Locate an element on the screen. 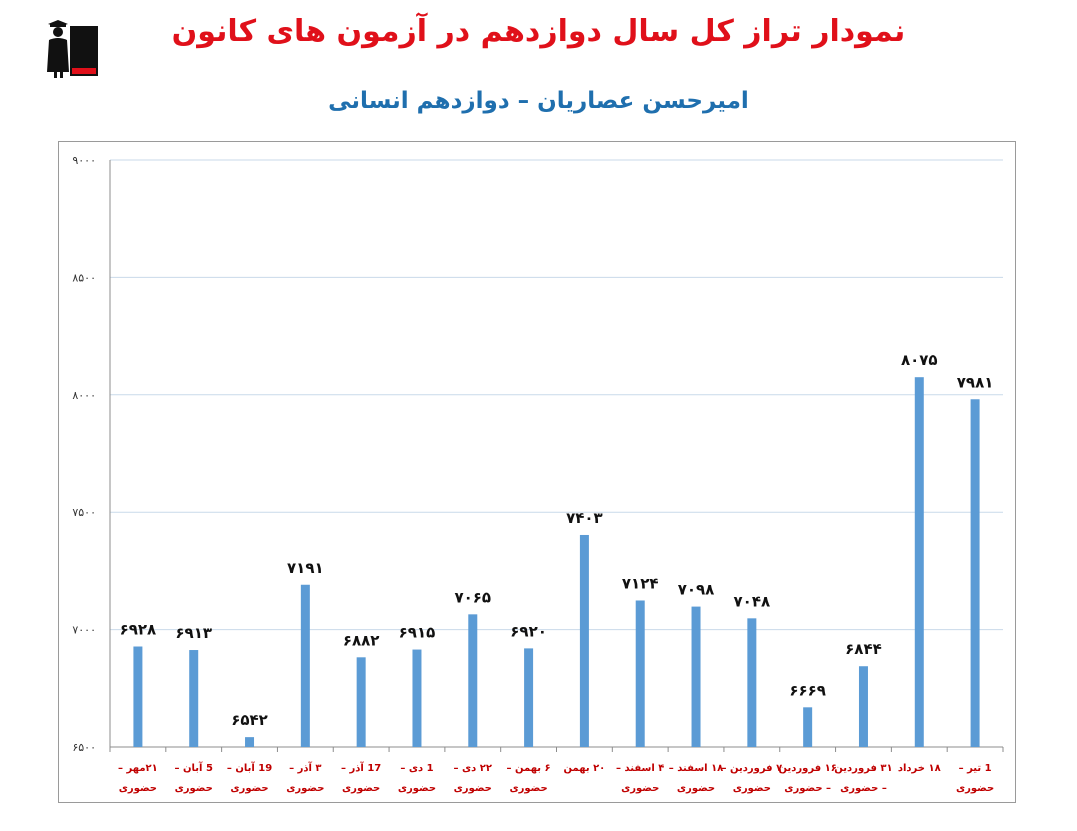  bar-value-label: ۷۰۴۸ is located at coordinates (752, 601).